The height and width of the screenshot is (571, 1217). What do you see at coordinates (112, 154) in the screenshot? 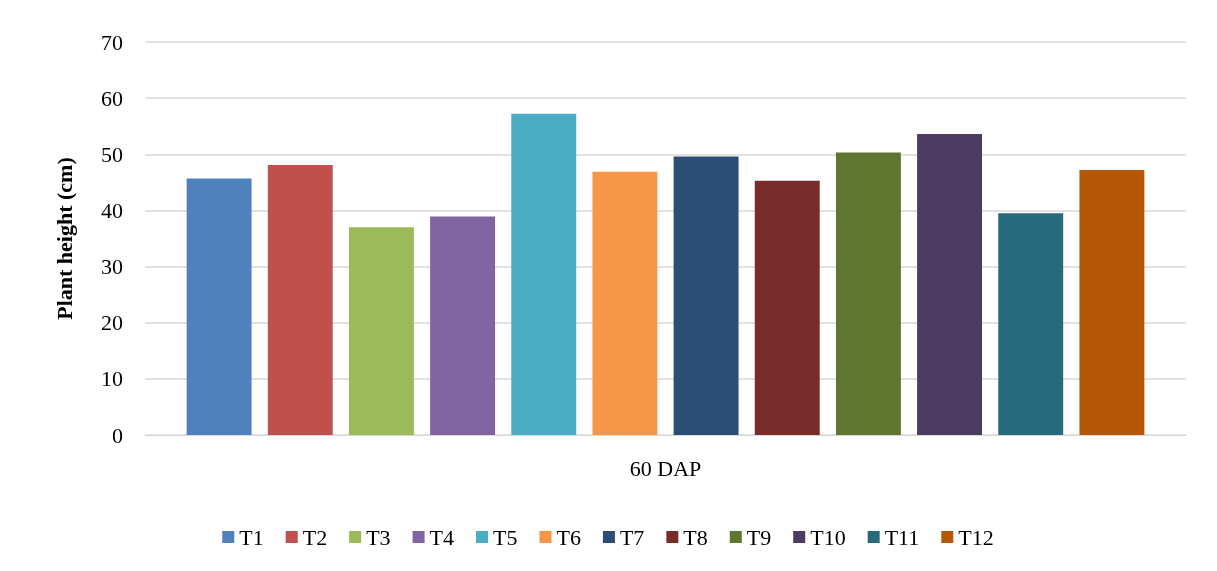
I see `y-tick-label: 50` at bounding box center [112, 154].